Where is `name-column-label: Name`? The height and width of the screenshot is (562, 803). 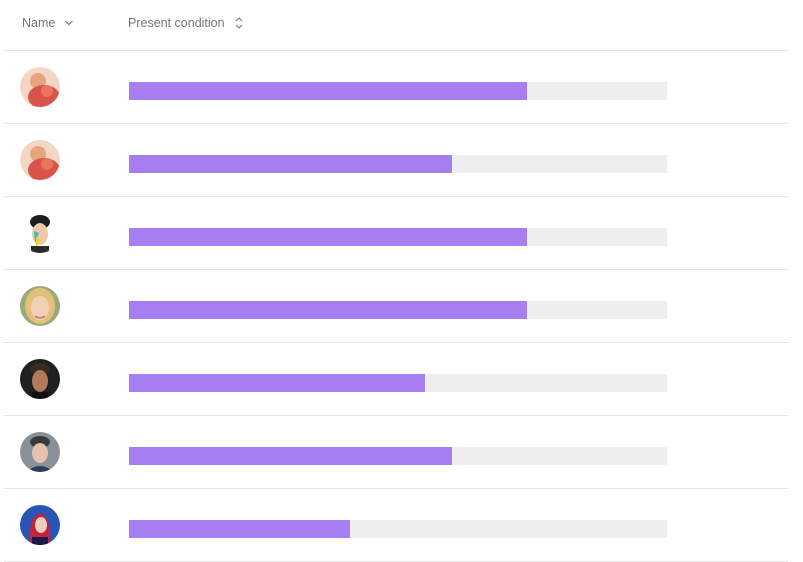
name-column-label: Name is located at coordinates (39, 23).